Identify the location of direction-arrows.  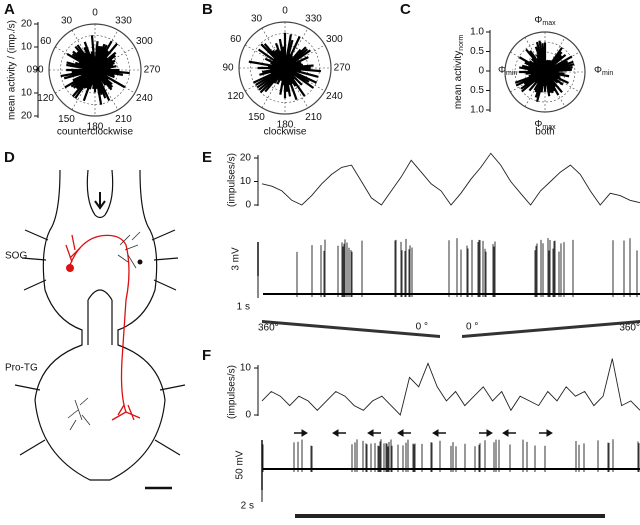
(423, 433).